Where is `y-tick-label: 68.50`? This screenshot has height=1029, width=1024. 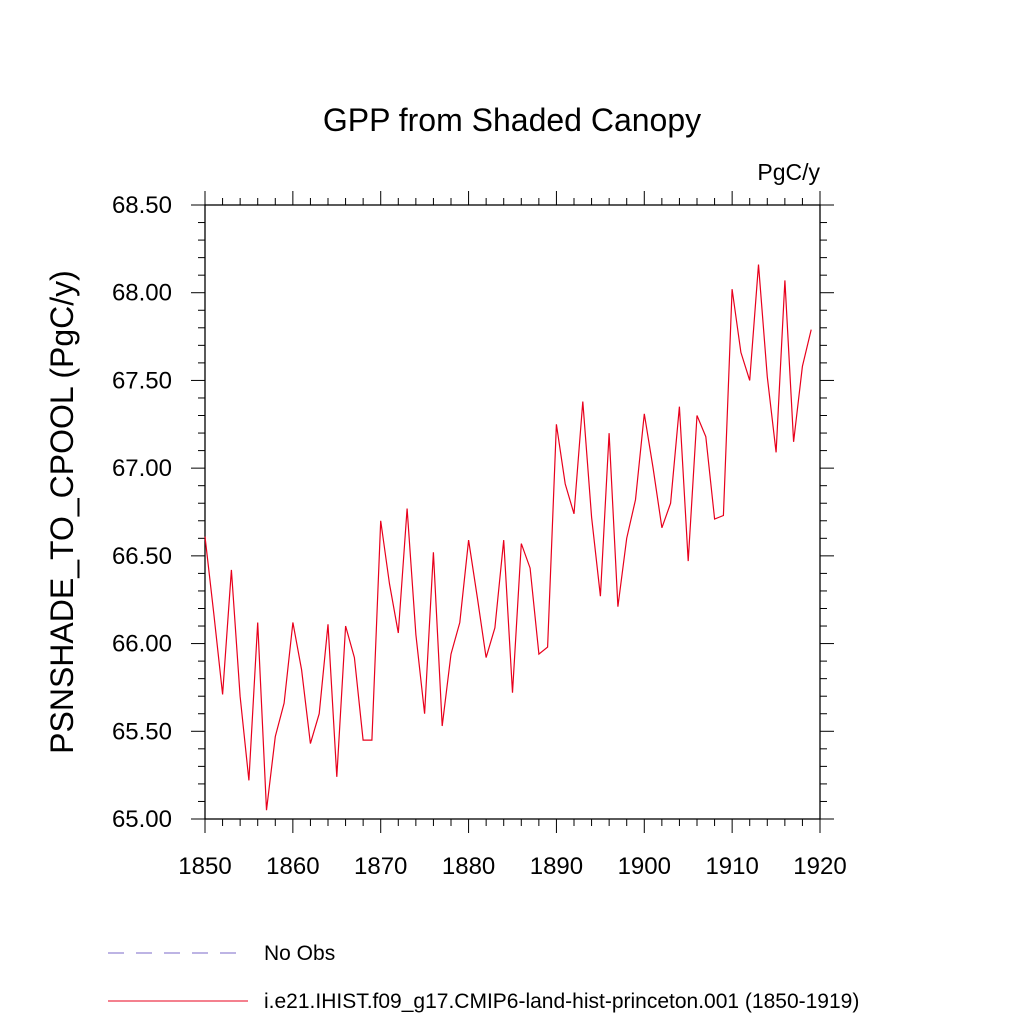
y-tick-label: 68.50 is located at coordinates (142, 205).